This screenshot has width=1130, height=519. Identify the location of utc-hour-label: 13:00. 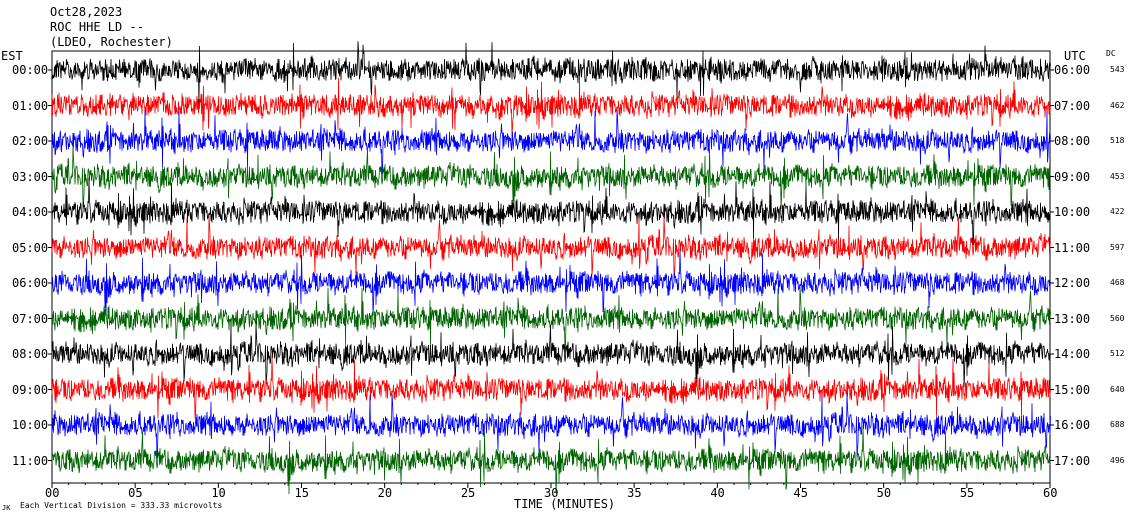
(1072, 318).